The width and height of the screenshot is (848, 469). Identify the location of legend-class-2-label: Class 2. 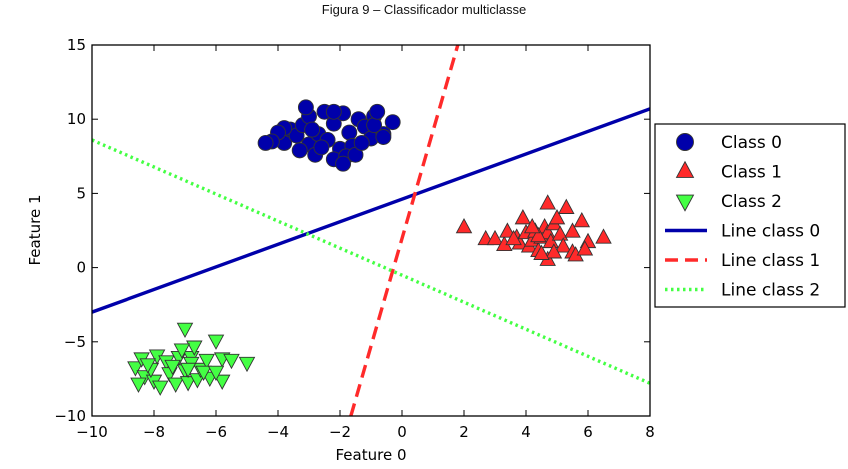
(751, 202).